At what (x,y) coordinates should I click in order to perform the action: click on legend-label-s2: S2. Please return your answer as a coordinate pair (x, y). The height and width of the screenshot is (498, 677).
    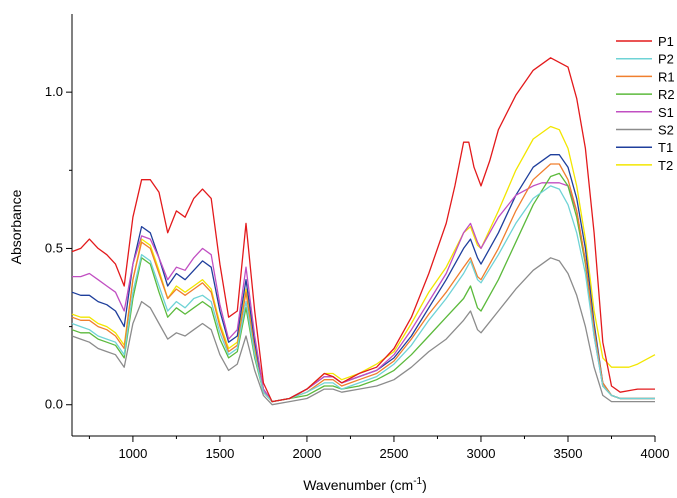
    Looking at the image, I should click on (666, 130).